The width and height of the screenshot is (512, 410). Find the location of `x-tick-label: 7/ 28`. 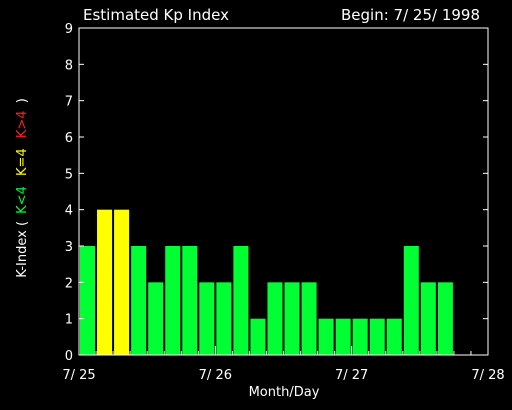

x-tick-label: 7/ 28 is located at coordinates (487, 375).